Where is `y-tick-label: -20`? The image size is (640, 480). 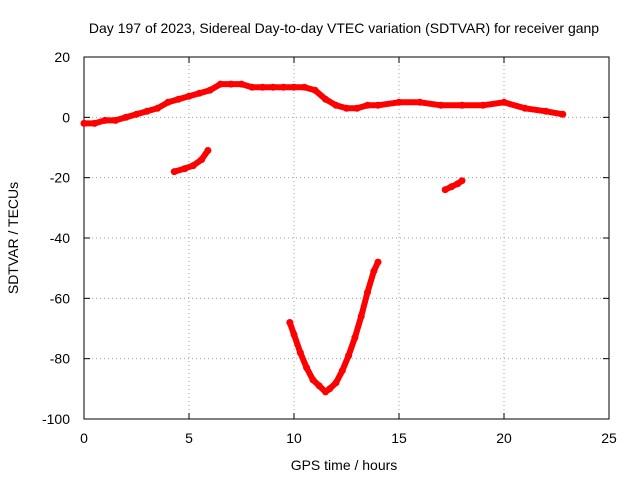
y-tick-label: -20 is located at coordinates (60, 178).